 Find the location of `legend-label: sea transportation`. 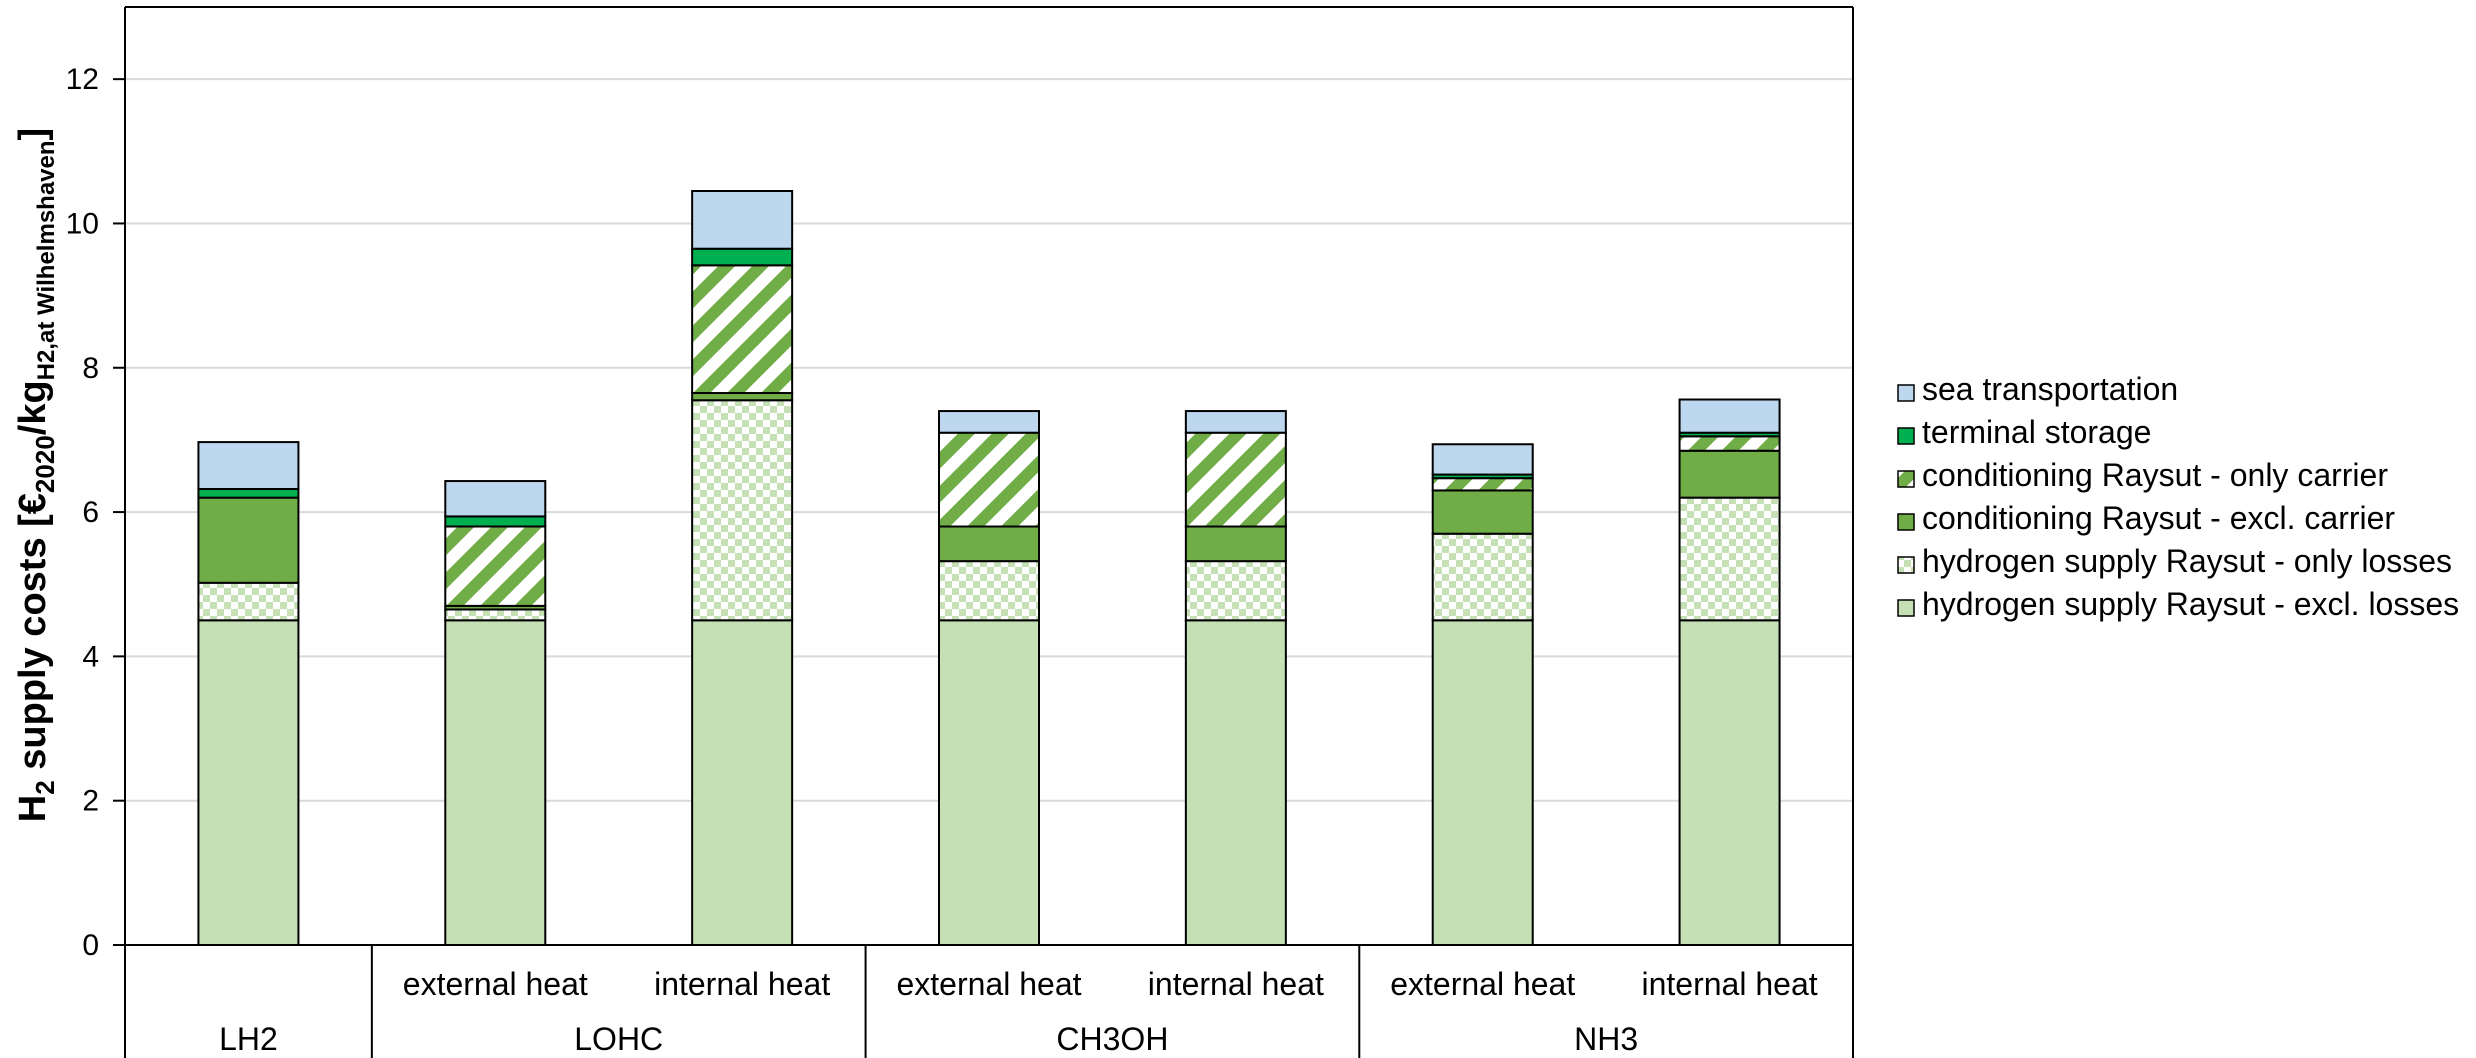

legend-label: sea transportation is located at coordinates (2050, 389).